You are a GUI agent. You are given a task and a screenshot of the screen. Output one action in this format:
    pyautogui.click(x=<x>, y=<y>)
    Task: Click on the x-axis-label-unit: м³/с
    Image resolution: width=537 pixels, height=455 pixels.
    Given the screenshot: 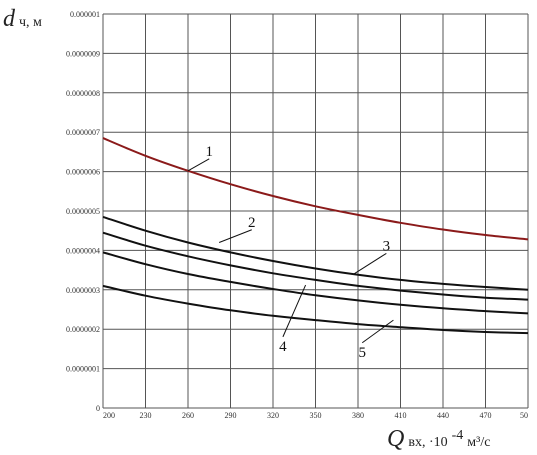 What is the action you would take?
    pyautogui.click(x=478, y=442)
    